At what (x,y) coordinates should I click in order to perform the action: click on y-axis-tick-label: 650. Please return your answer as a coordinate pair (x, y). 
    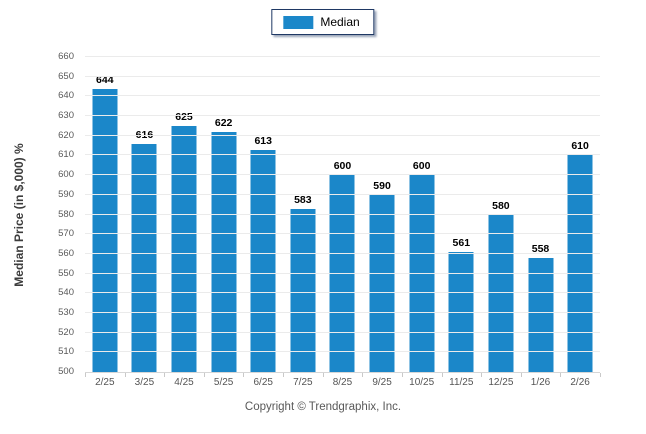
    Looking at the image, I should click on (66, 76).